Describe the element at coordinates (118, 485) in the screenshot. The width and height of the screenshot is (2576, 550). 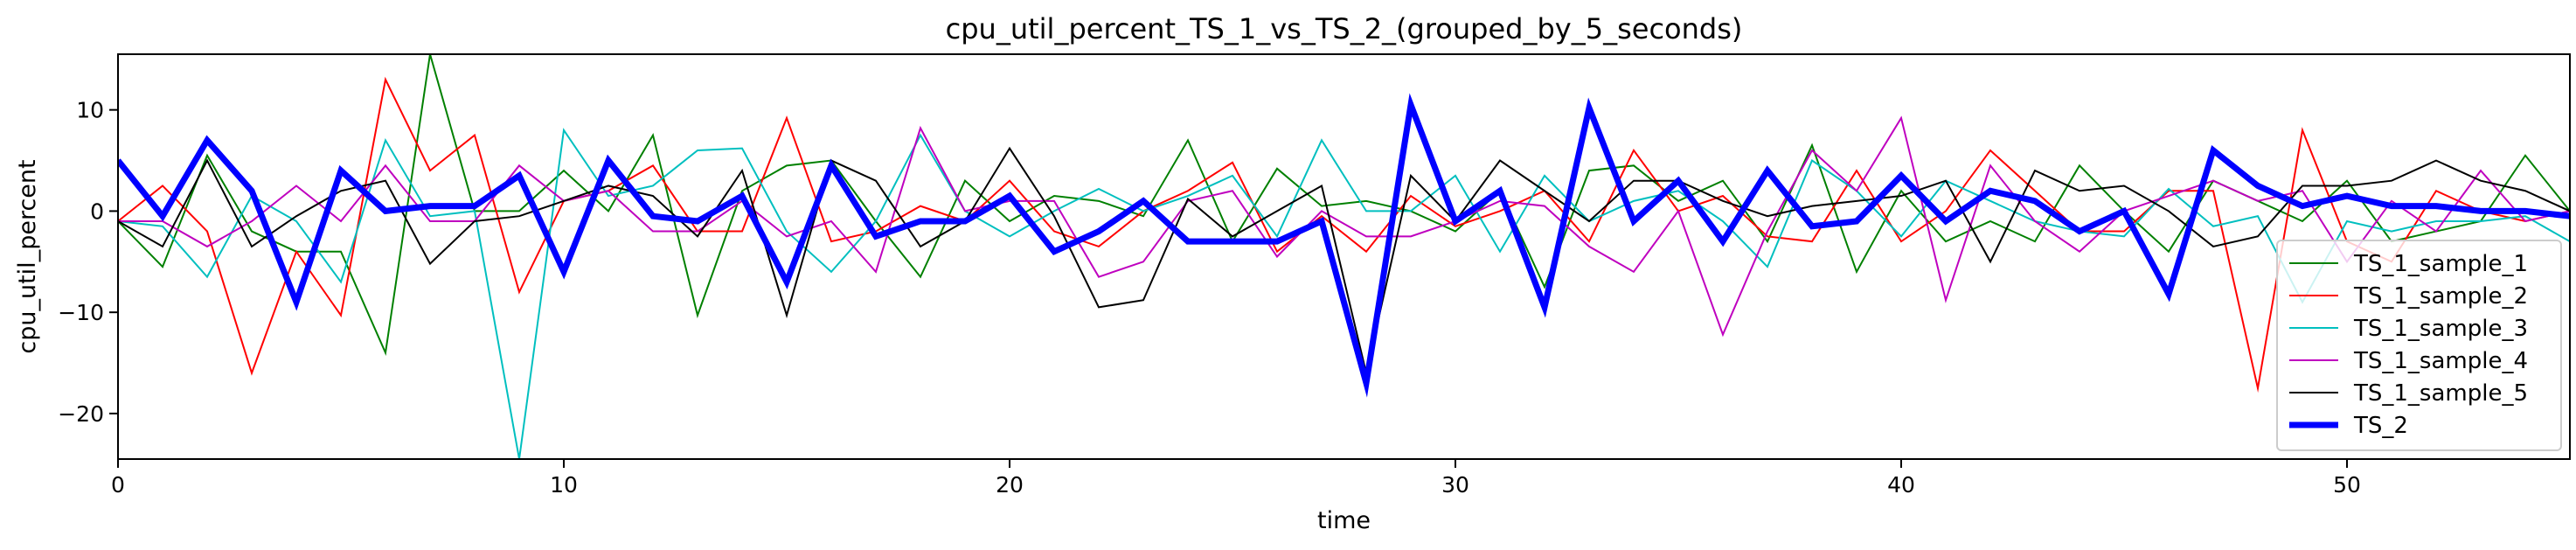
I see `x-tick-label: 0` at that location.